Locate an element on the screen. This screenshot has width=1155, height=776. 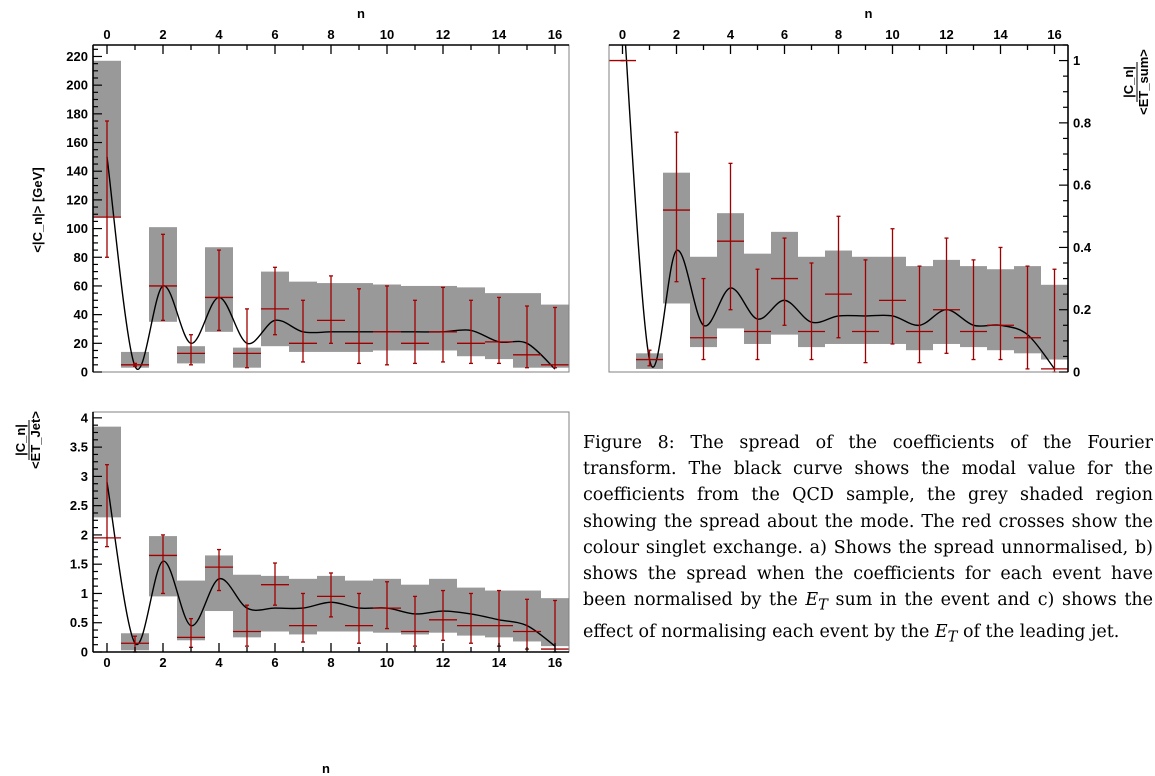
panel-c-y-tick-label: 2 is located at coordinates (84, 534).